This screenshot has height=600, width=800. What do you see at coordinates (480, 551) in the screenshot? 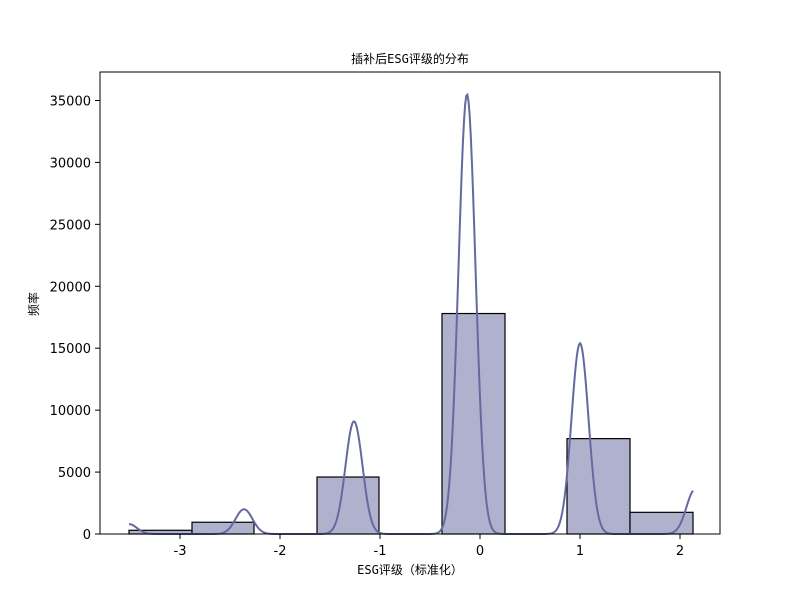
I see `x-tick-label: 0` at bounding box center [480, 551].